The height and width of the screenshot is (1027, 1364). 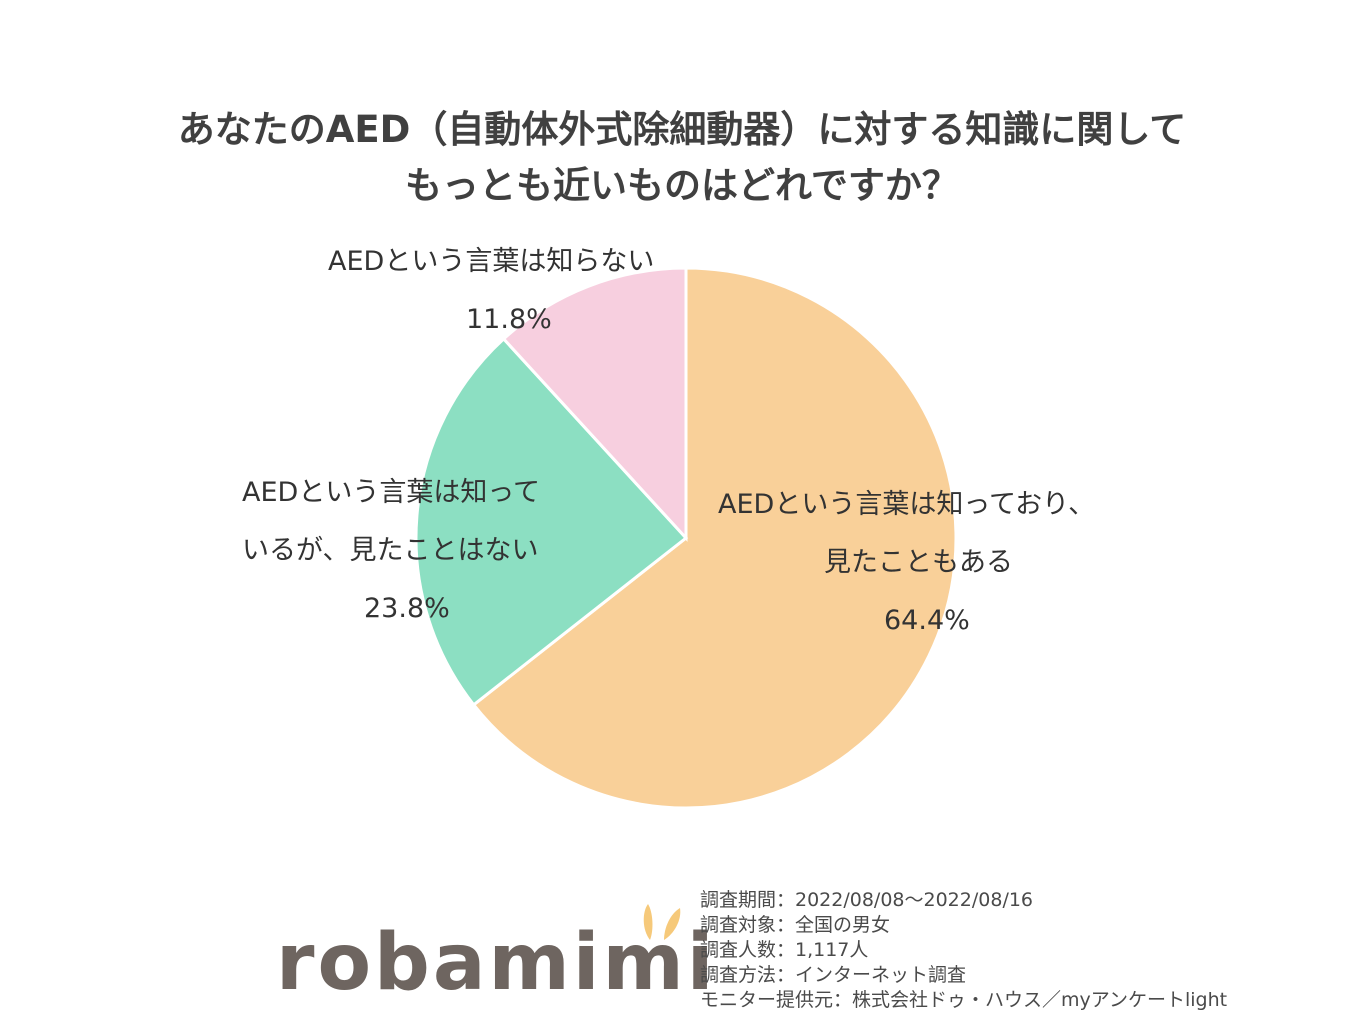 I want to click on survey-method: 調査方法：インターネット調査, so click(x=833, y=975).